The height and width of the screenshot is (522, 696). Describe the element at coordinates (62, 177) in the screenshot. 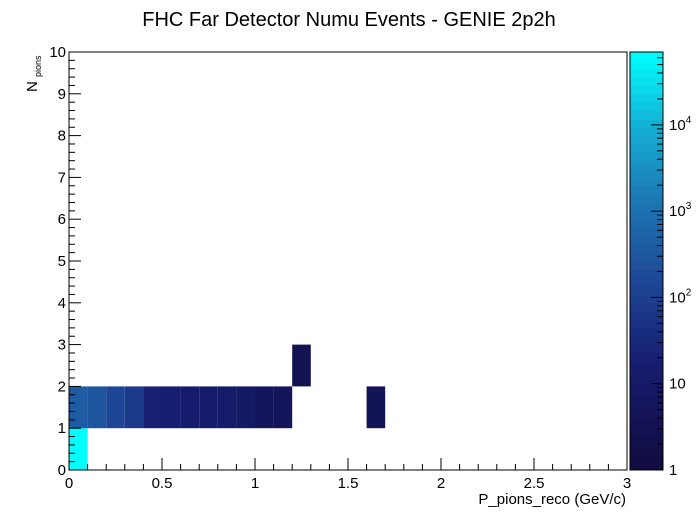

I see `y-tick-label: 7` at that location.